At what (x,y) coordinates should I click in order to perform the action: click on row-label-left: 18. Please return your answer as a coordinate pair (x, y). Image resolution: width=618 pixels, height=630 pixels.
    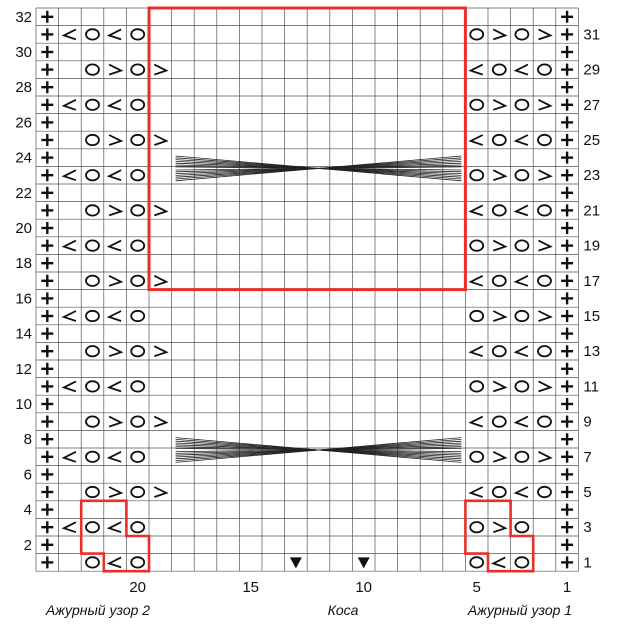
    Looking at the image, I should click on (23, 263).